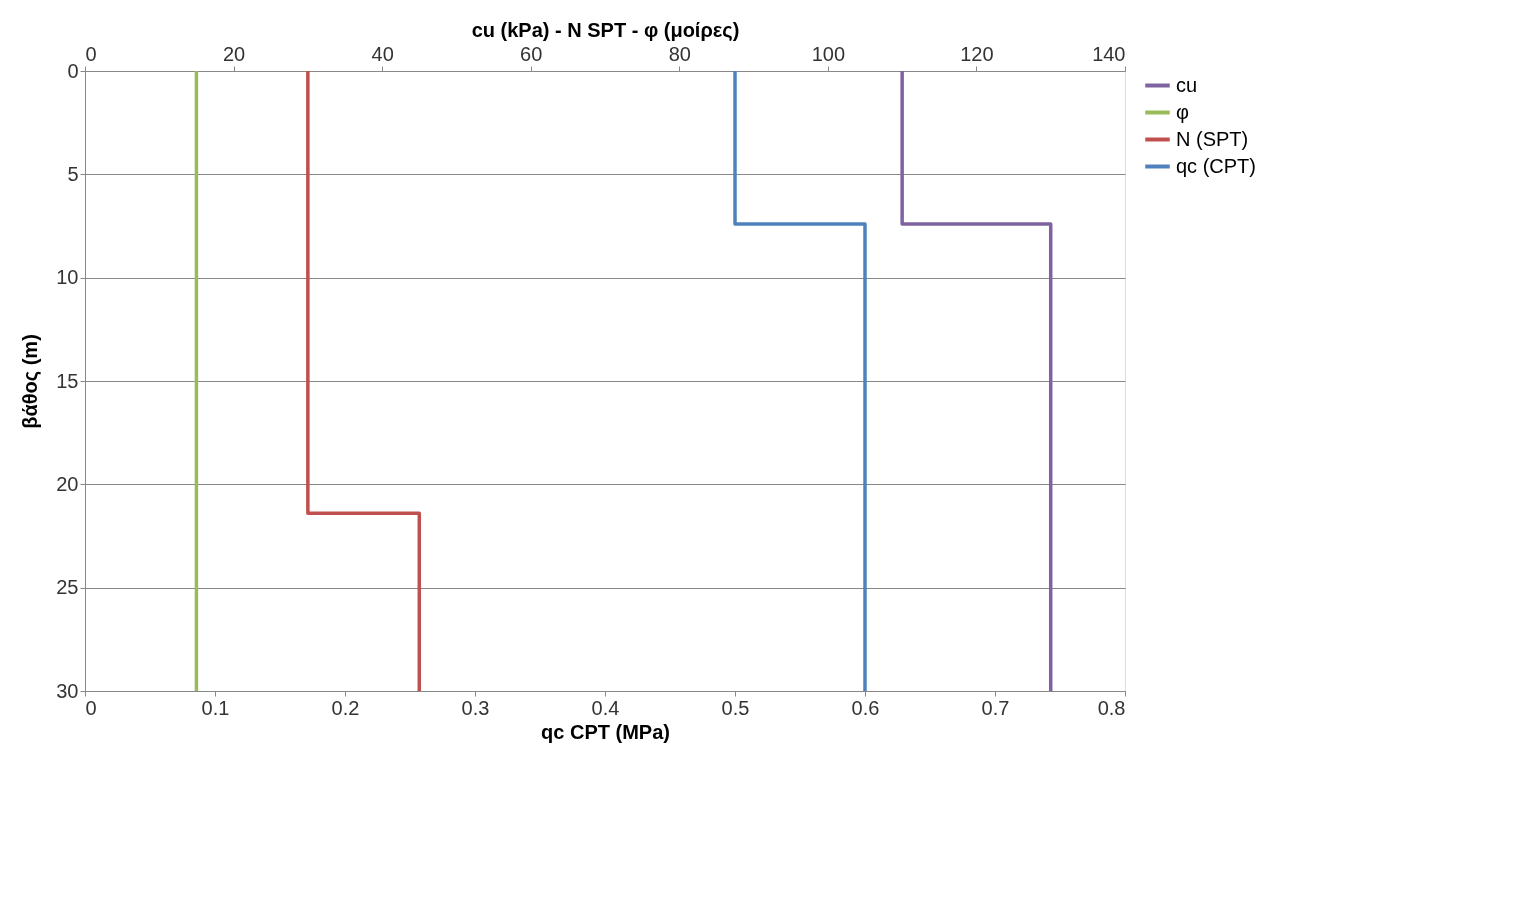  I want to click on x-tick-label: 0.1, so click(215, 707).